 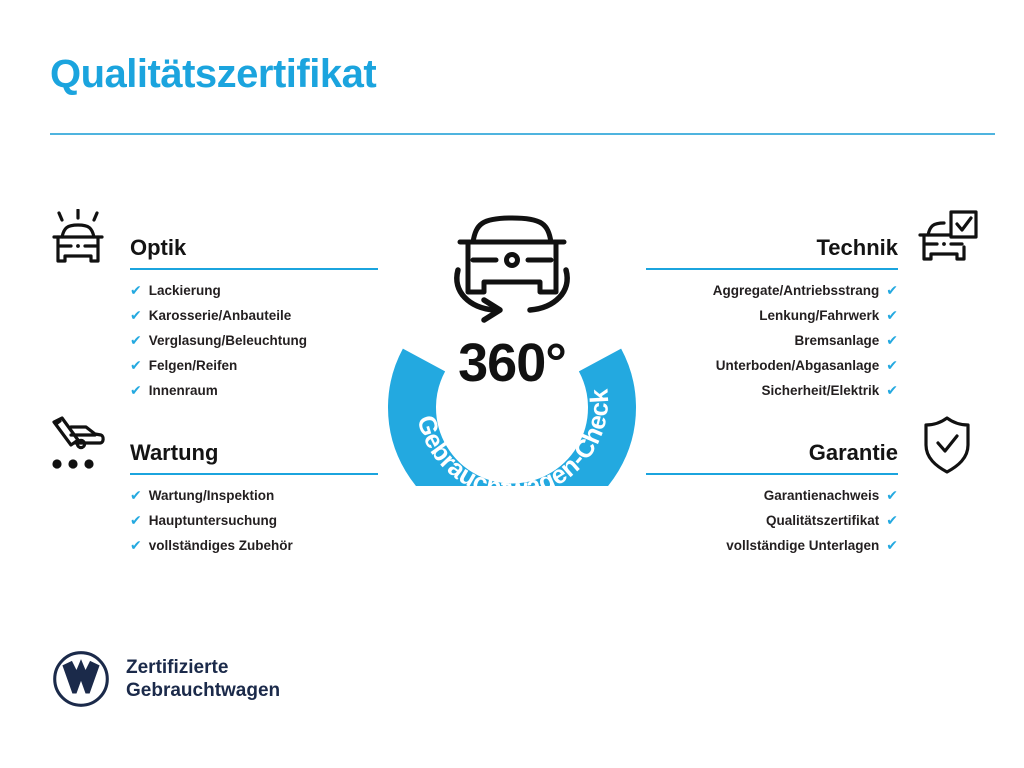 I want to click on list-item-label: Felgen/Reifen, so click(x=193, y=365).